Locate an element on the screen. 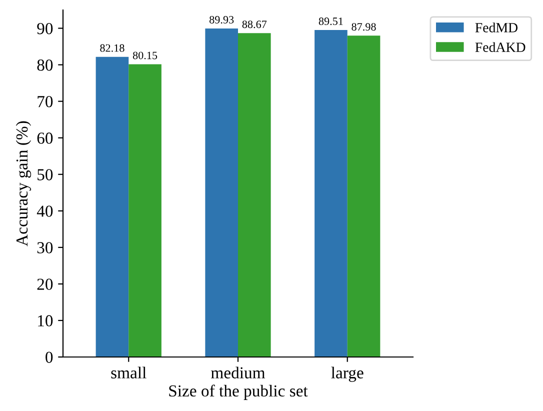  x-tick-label: small is located at coordinates (128, 372).